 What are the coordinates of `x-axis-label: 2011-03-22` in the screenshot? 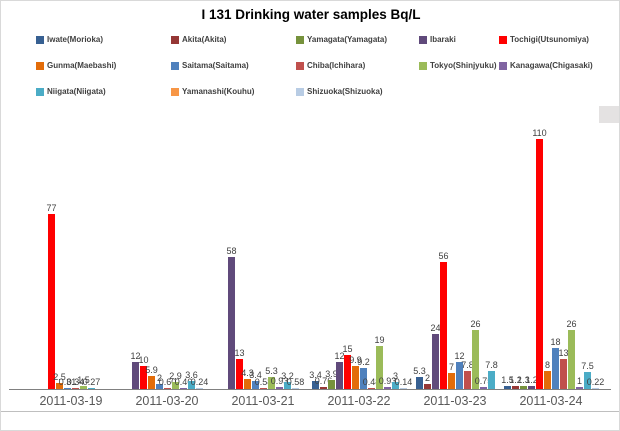 It's located at (359, 401).